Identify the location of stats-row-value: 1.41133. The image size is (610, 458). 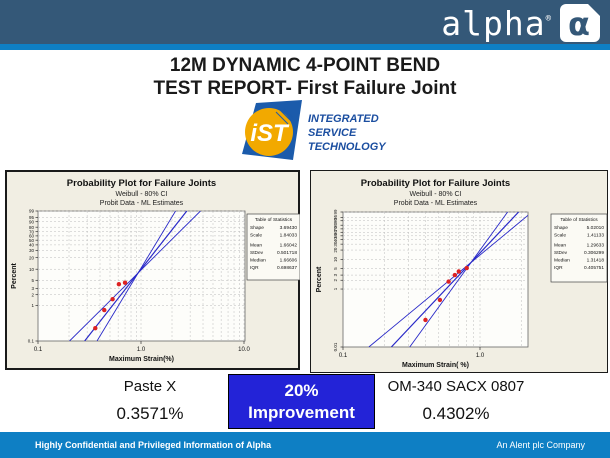
(595, 236).